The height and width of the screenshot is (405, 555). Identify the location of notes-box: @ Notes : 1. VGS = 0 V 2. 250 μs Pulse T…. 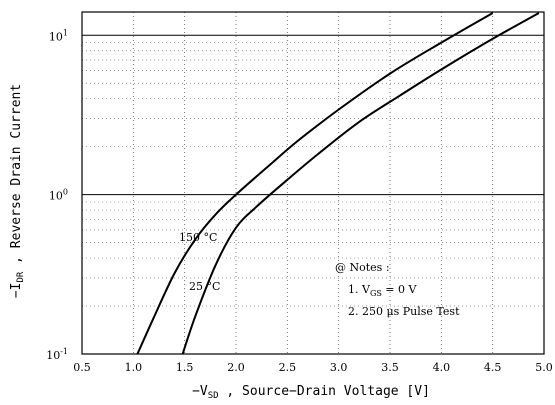
(397, 289).